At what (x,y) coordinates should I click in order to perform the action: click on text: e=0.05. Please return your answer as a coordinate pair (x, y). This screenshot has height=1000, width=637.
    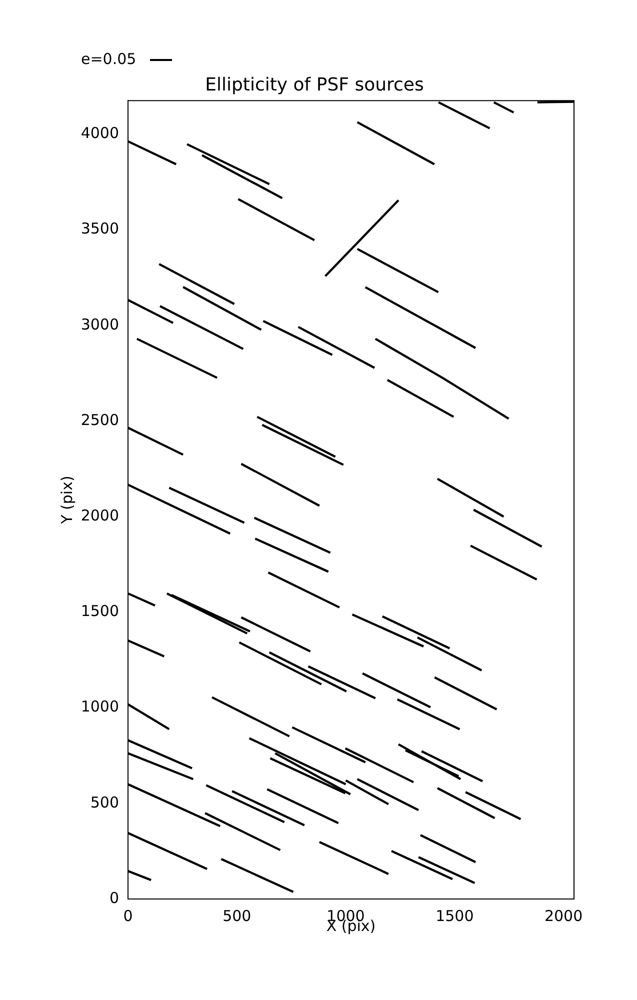
    Looking at the image, I should click on (108, 59).